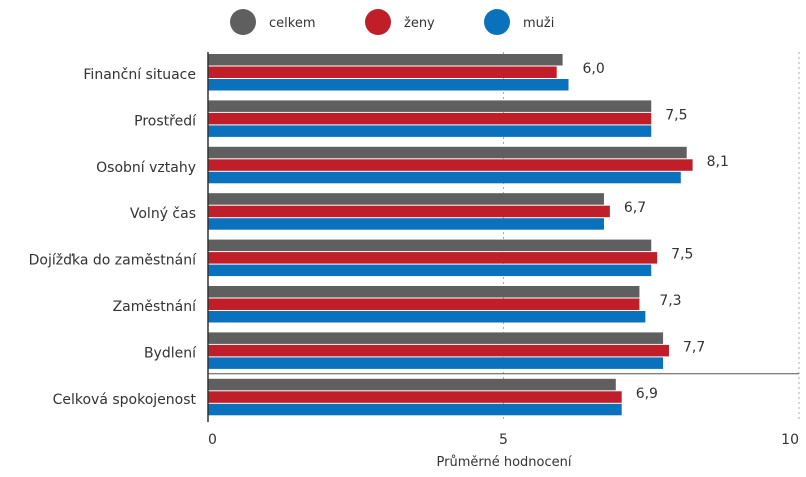  What do you see at coordinates (419, 23) in the screenshot?
I see `legend-label-1: ženy` at bounding box center [419, 23].